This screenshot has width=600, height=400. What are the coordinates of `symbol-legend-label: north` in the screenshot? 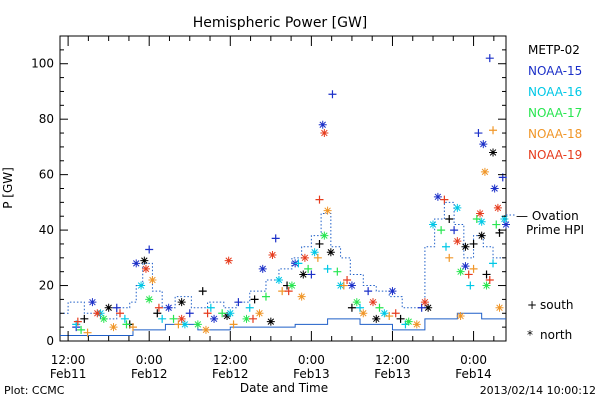 It's located at (556, 335).